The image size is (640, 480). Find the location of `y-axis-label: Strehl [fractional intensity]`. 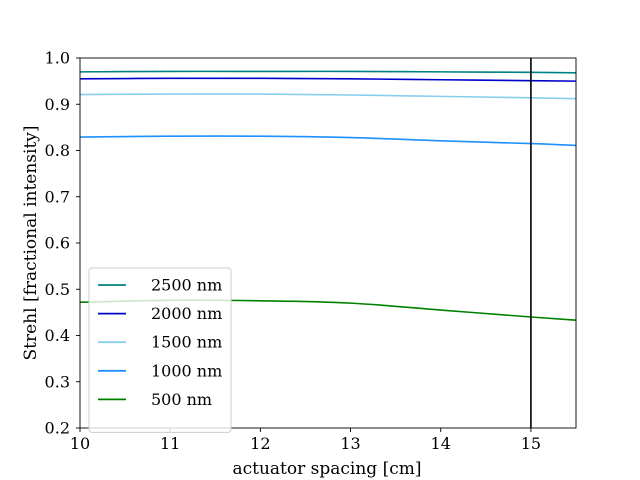

y-axis-label: Strehl [fractional intensity] is located at coordinates (31, 242).